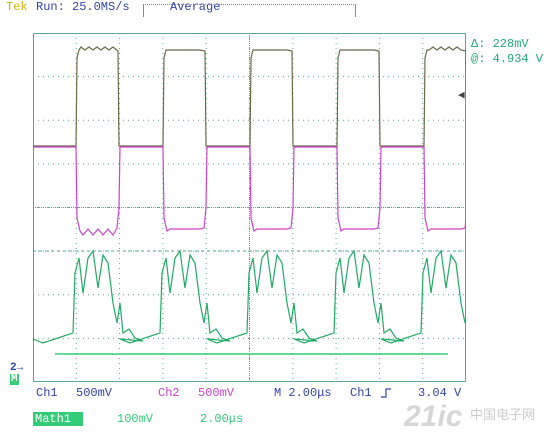  What do you see at coordinates (58, 419) in the screenshot?
I see `math1-label: Math1` at bounding box center [58, 419].